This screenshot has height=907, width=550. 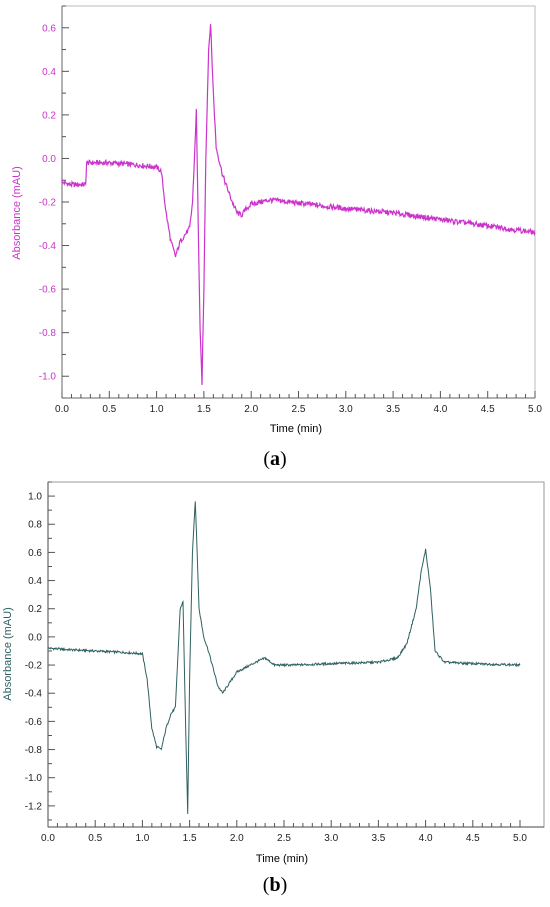 I want to click on y-tick-label: 1.0, so click(x=35, y=497).